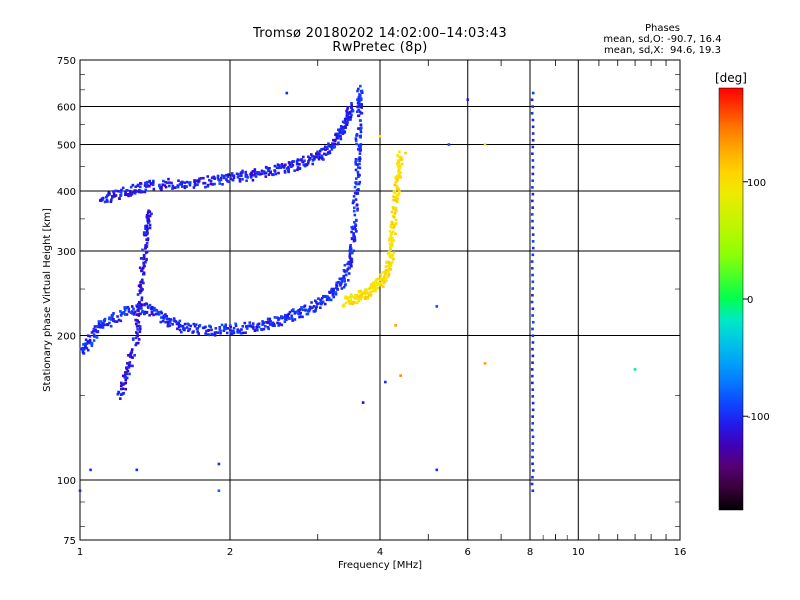 The image size is (800, 600). What do you see at coordinates (758, 417) in the screenshot?
I see `colorbar-tick-label: -100` at bounding box center [758, 417].